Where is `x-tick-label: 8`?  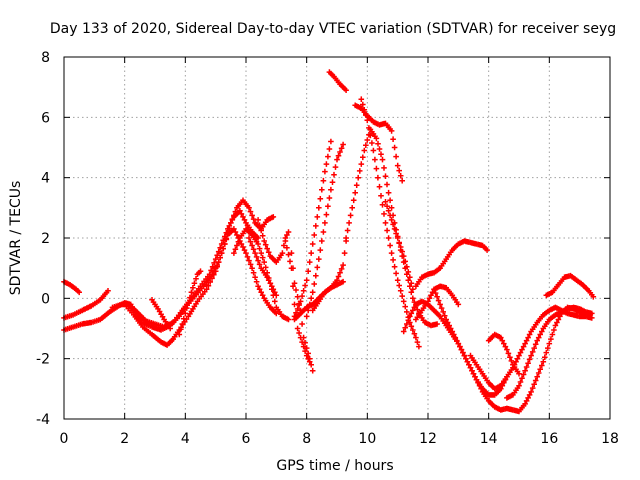 x-tick-label: 8 is located at coordinates (306, 439).